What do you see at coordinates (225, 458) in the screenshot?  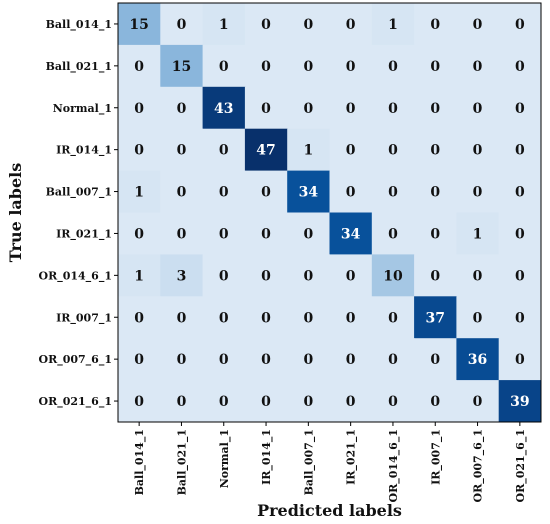 I see `x-tick-label: Normal_1` at bounding box center [225, 458].